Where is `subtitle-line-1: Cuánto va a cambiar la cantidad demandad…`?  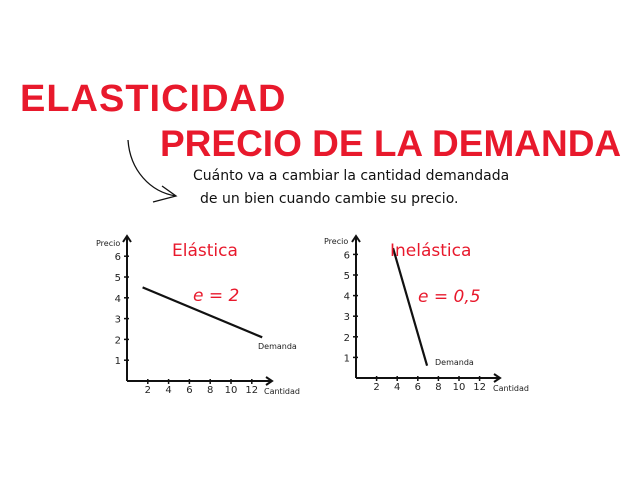 subtitle-line-1: Cuánto va a cambiar la cantidad demandad… is located at coordinates (351, 176).